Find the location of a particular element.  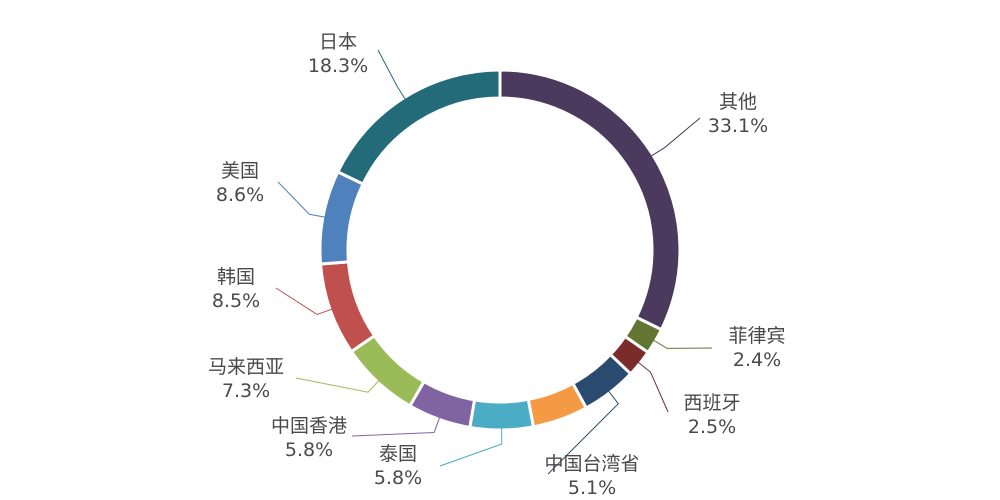

slice-name-label: 韩国 is located at coordinates (236, 277).